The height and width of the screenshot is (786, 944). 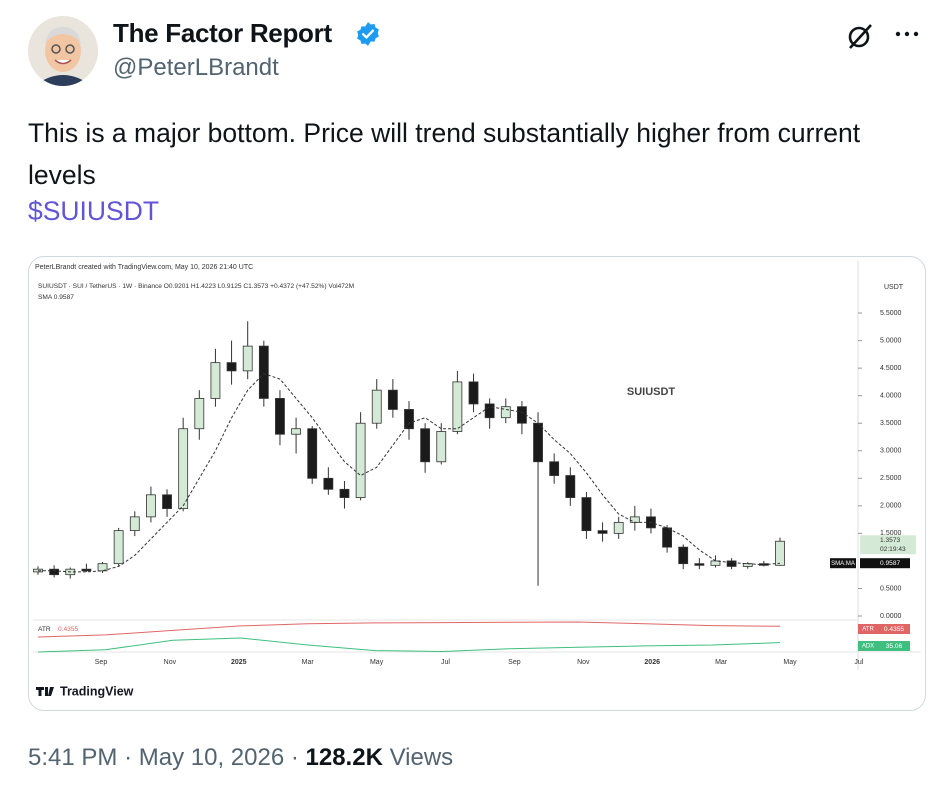 What do you see at coordinates (44, 629) in the screenshot?
I see `indicator-legend-name: ATR` at bounding box center [44, 629].